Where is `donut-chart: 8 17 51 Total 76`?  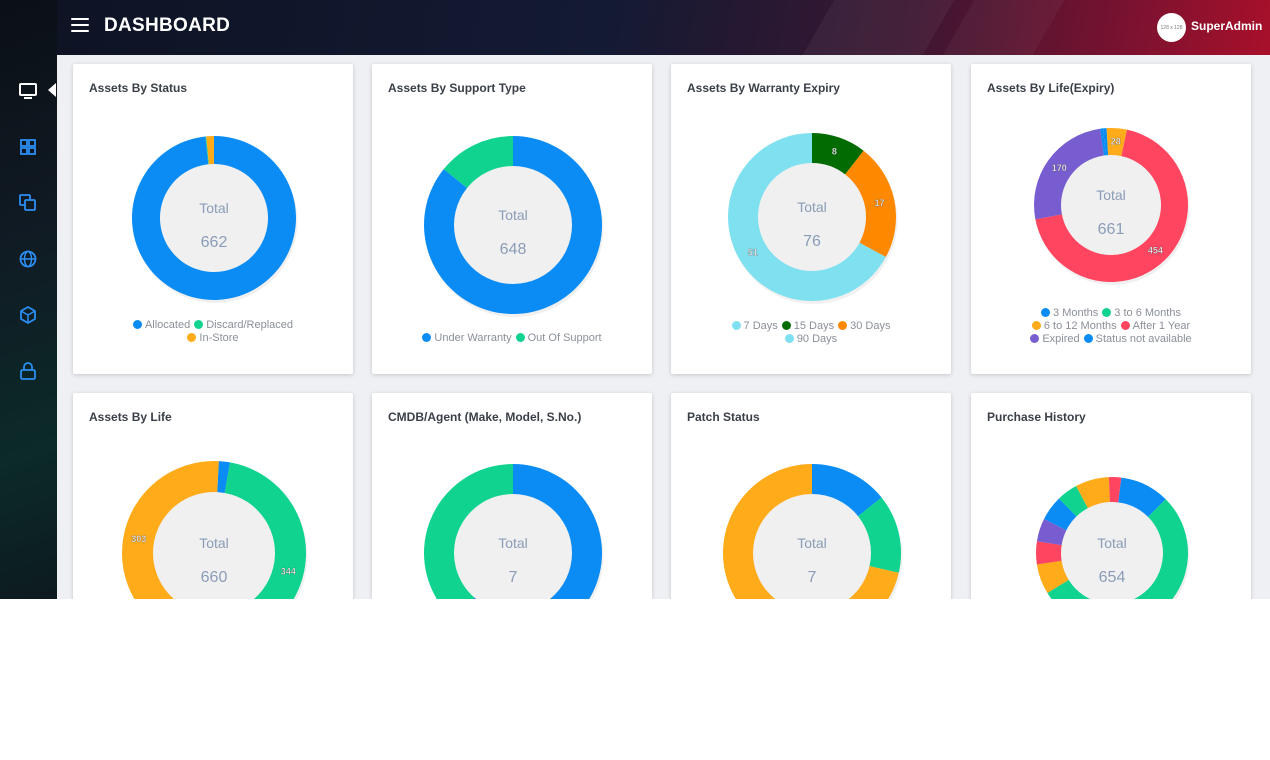 donut-chart: 8 17 51 Total 76 is located at coordinates (813, 218).